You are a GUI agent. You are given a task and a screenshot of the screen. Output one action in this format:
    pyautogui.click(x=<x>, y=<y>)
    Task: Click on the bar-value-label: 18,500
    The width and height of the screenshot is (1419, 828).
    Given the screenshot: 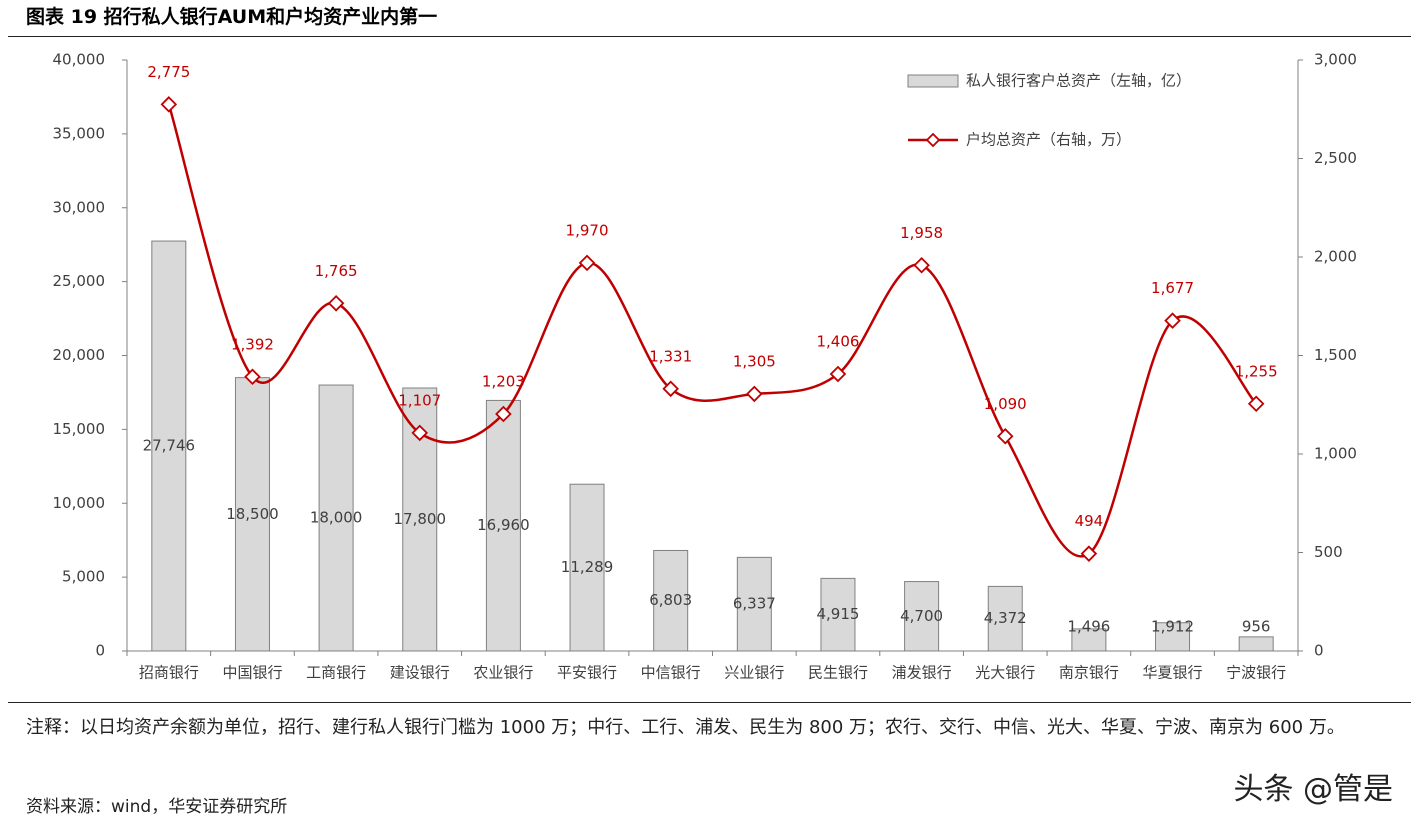 What is the action you would take?
    pyautogui.click(x=252, y=514)
    